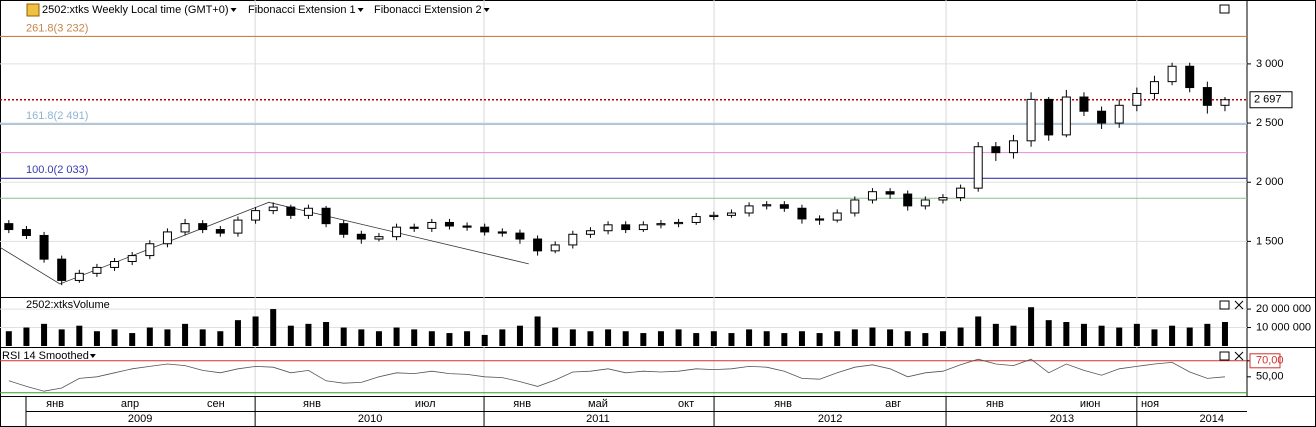 This screenshot has height=427, width=1316. What do you see at coordinates (68, 305) in the screenshot?
I see `panel-title: 2502:xtksVolume` at bounding box center [68, 305].